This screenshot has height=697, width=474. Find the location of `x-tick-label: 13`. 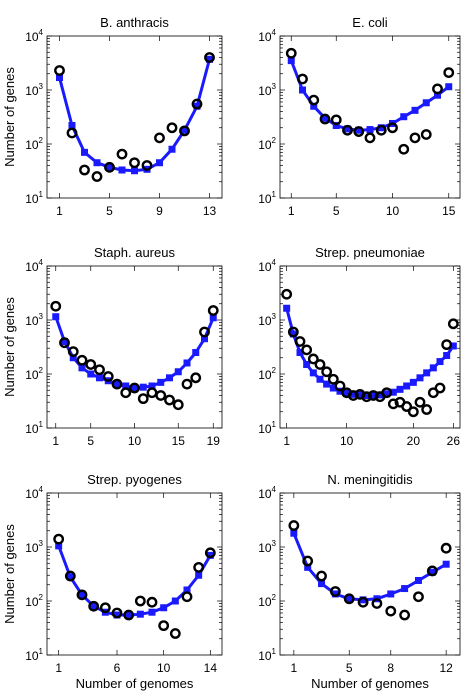

x-tick-label: 13 is located at coordinates (210, 211).